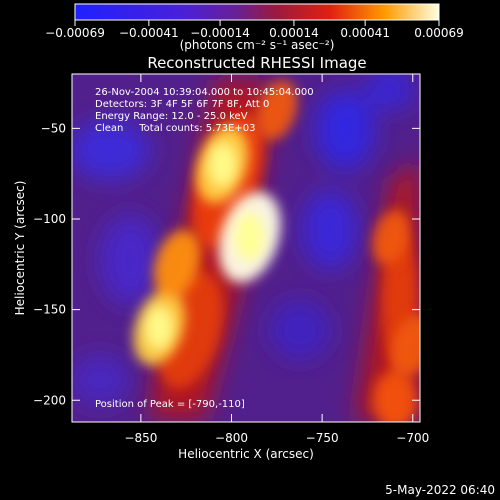 Image resolution: width=500 pixels, height=500 pixels. What do you see at coordinates (175, 128) in the screenshot?
I see `annotation-clean-counts: Clean Total counts: 5.73E+03` at bounding box center [175, 128].